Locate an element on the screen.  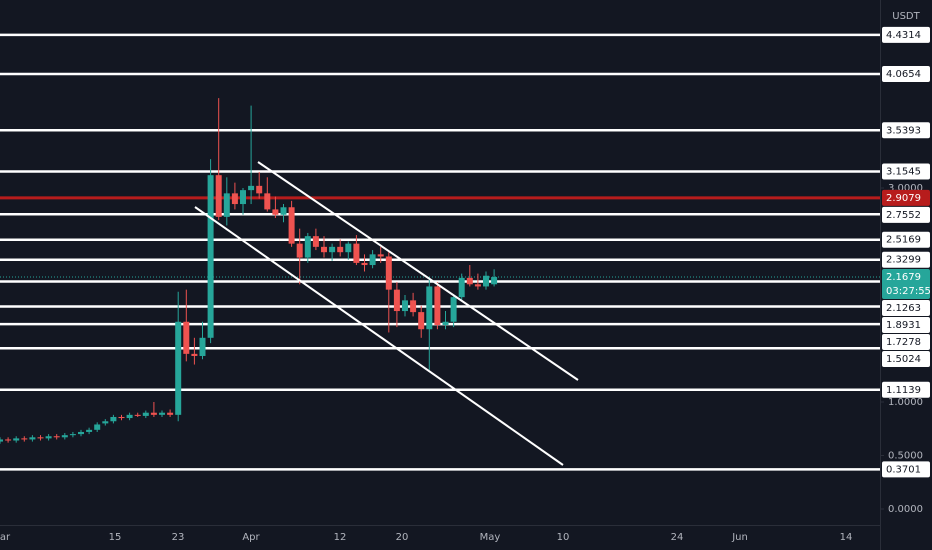
price-label: 1.7278 is located at coordinates (903, 342).